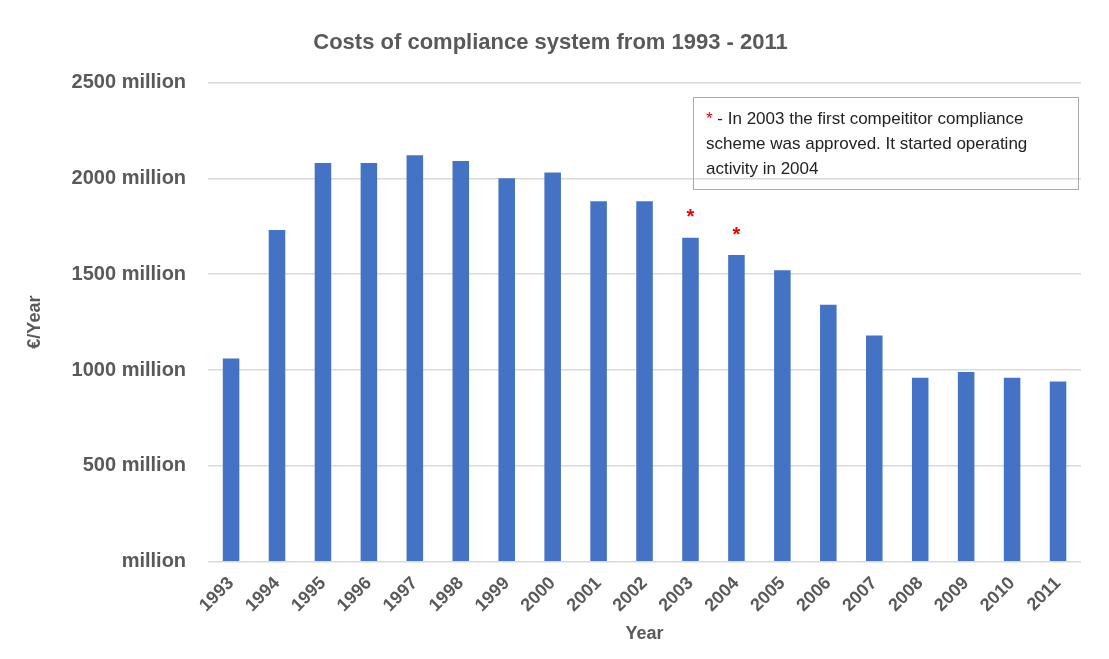  Describe the element at coordinates (129, 272) in the screenshot. I see `y-tick-label: 1500 million` at that location.